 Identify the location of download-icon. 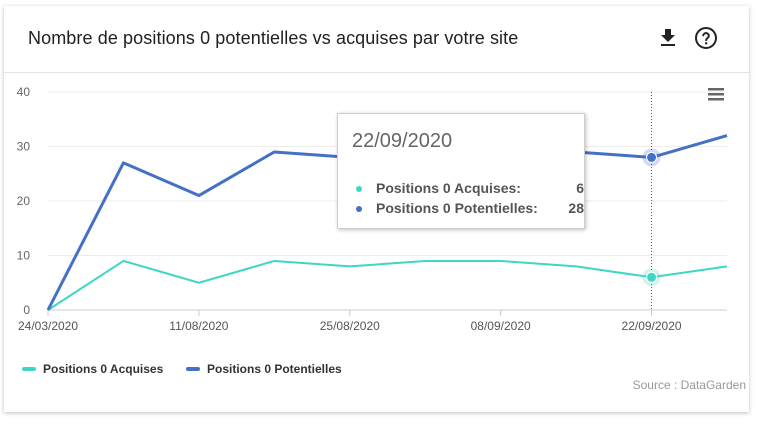
(668, 38).